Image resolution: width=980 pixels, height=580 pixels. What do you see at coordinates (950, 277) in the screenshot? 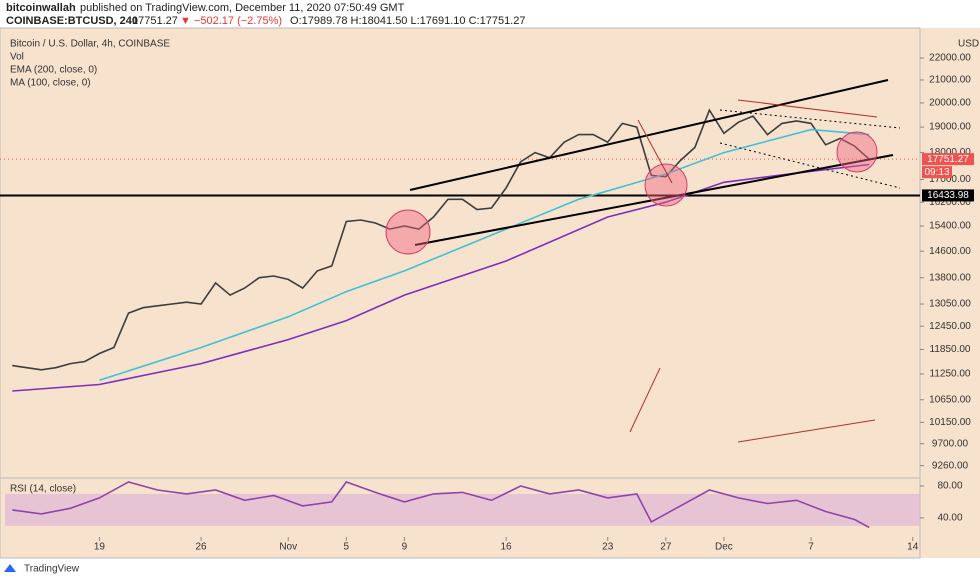
I see `y-tick-label: 13800.00` at bounding box center [950, 277].